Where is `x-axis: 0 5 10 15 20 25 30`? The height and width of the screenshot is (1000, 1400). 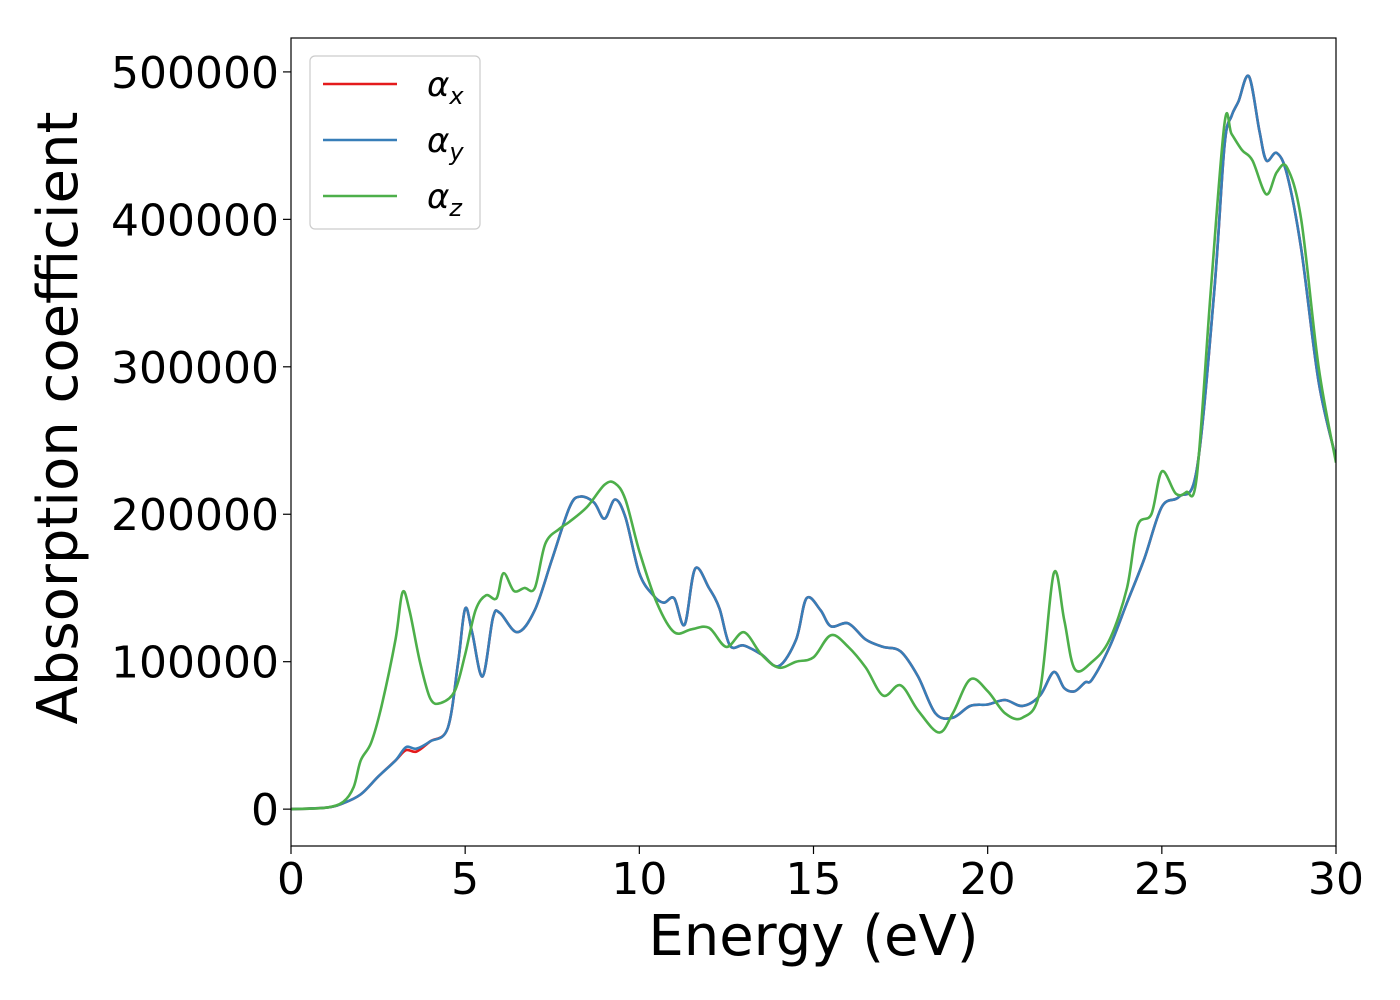 x-axis: 0 5 10 15 20 25 30 is located at coordinates (820, 875).